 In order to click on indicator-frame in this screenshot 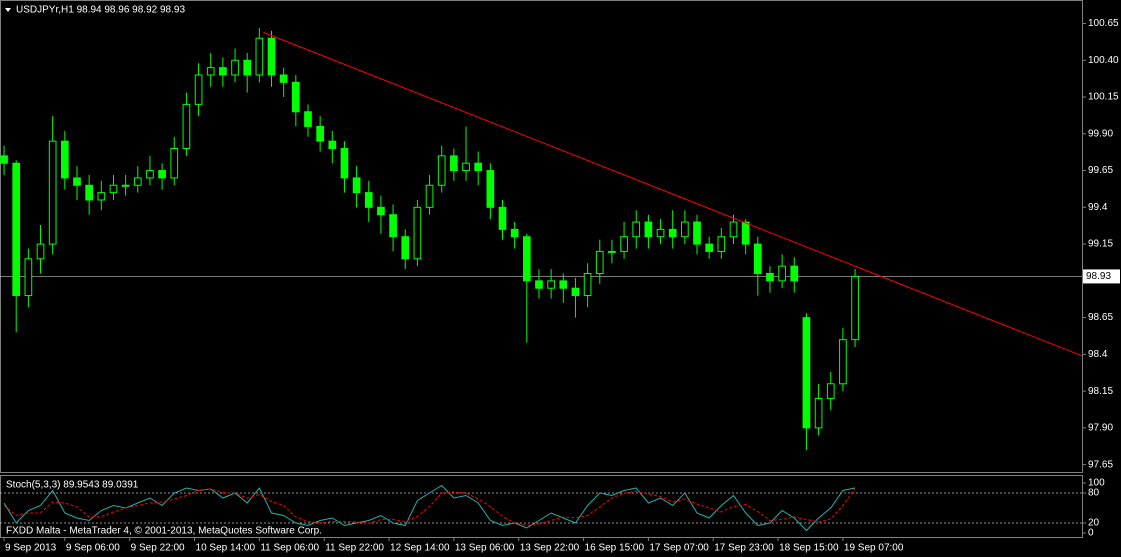, I will do `click(541, 506)`.